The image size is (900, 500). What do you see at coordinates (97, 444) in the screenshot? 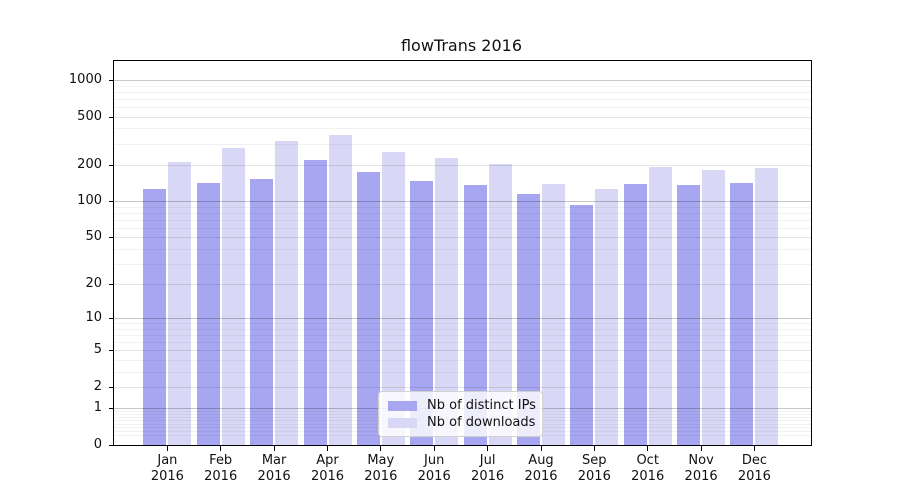
I see `y-tick-label: 0` at bounding box center [97, 444].